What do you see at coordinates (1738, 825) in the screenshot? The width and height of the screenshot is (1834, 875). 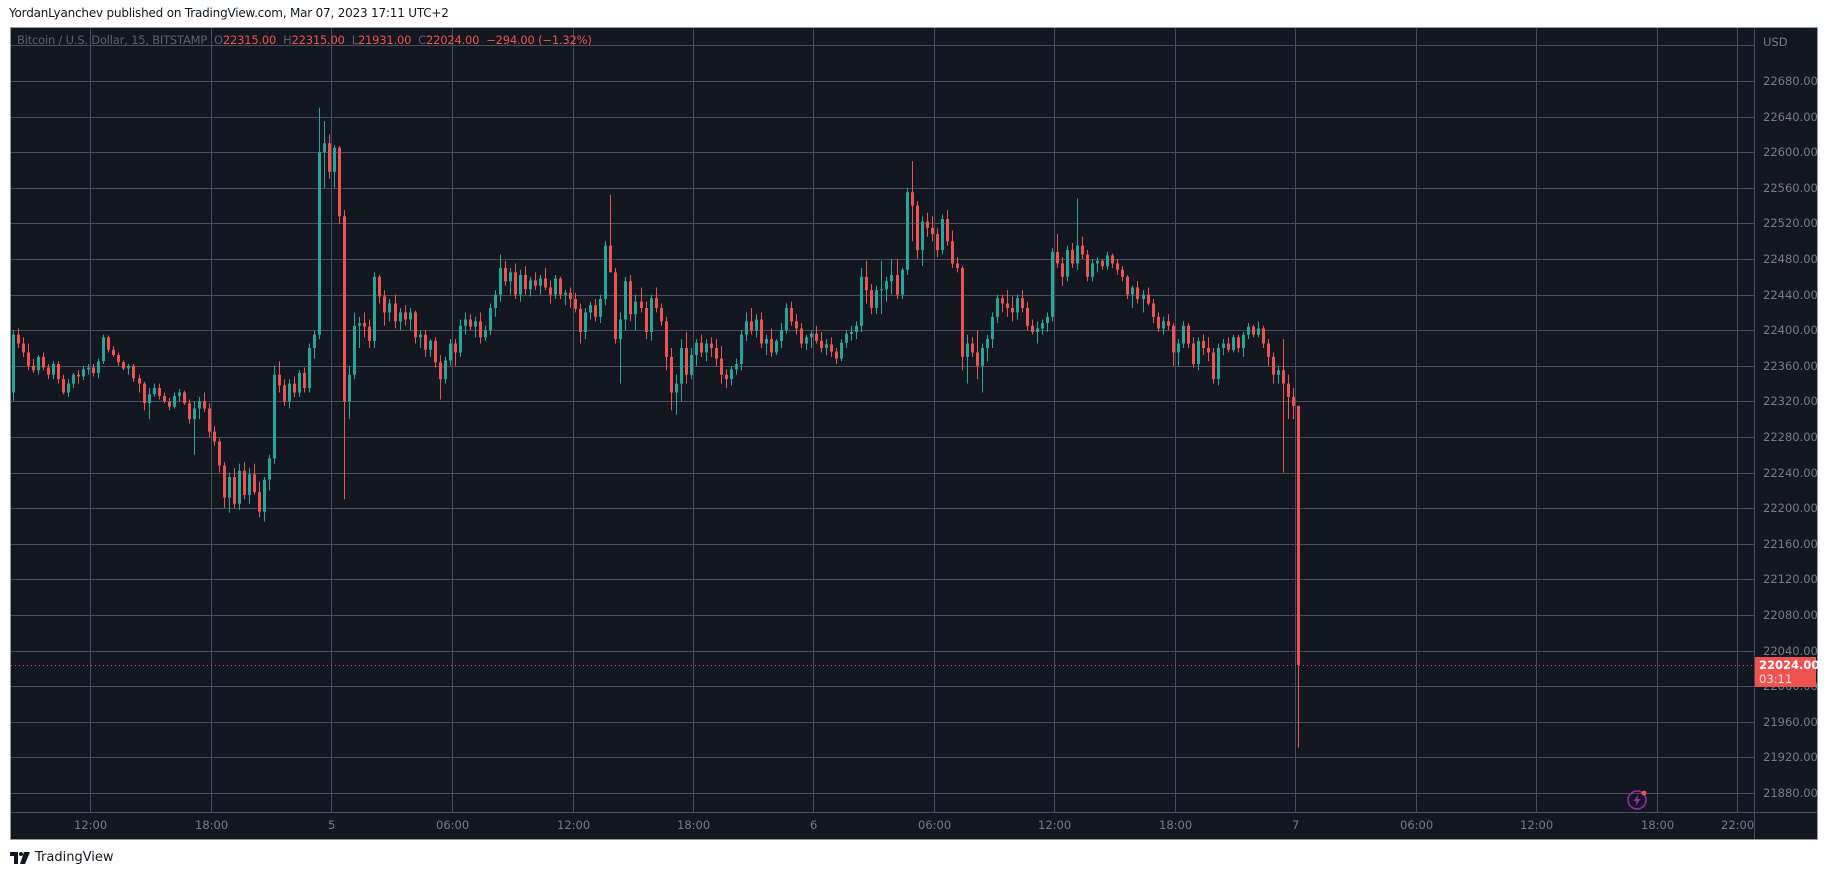 I see `time-tick: 22:00` at bounding box center [1738, 825].